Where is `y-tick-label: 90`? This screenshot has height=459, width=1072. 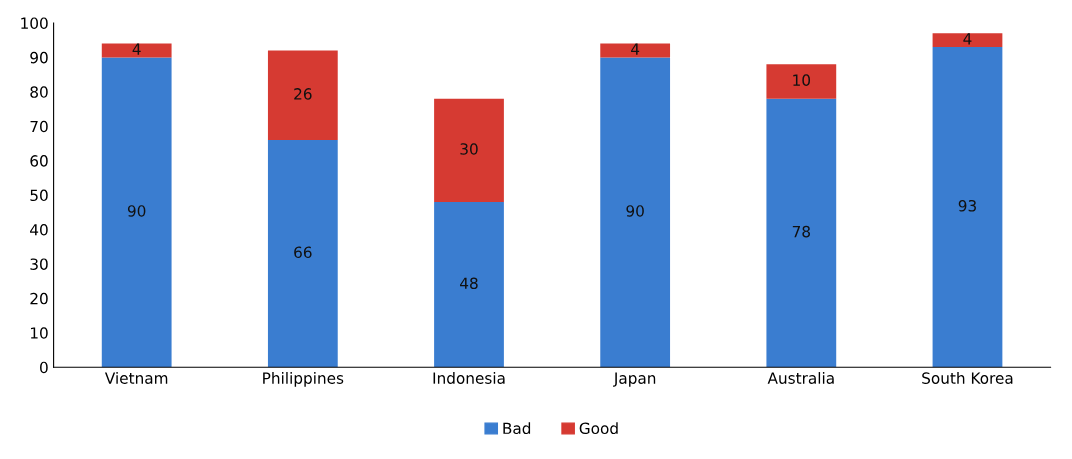
y-tick-label: 90 is located at coordinates (39, 57).